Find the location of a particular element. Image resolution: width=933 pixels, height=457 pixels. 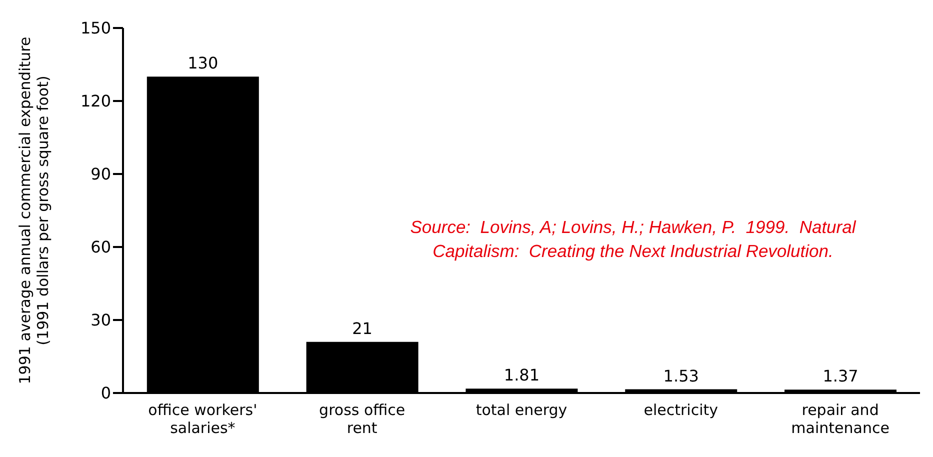

y-tick-label: 0 is located at coordinates (105, 393).